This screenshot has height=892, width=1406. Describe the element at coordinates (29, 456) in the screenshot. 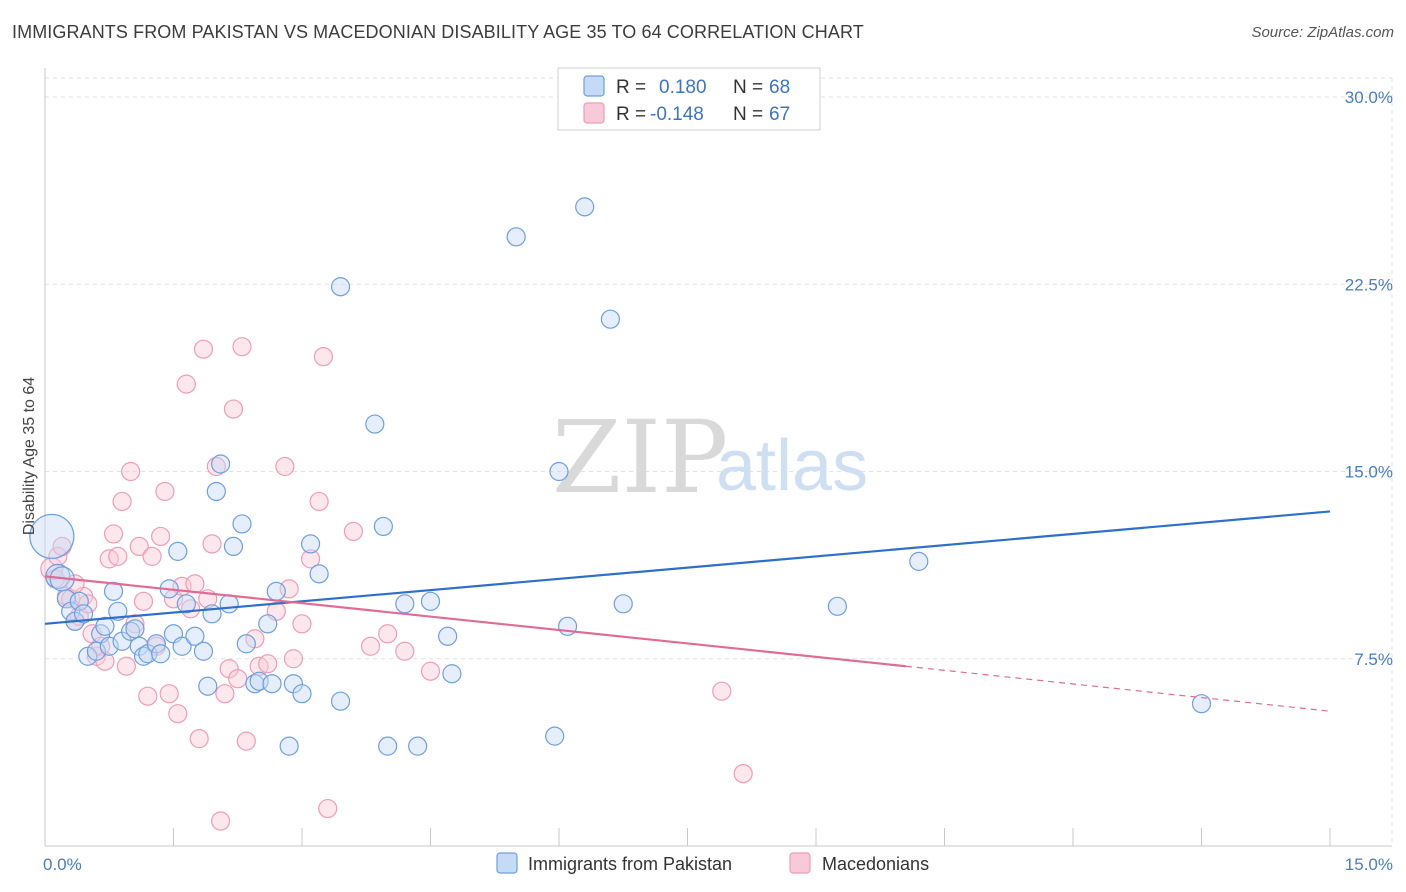

I see `y-axis-title: Disability Age 35 to 64` at that location.